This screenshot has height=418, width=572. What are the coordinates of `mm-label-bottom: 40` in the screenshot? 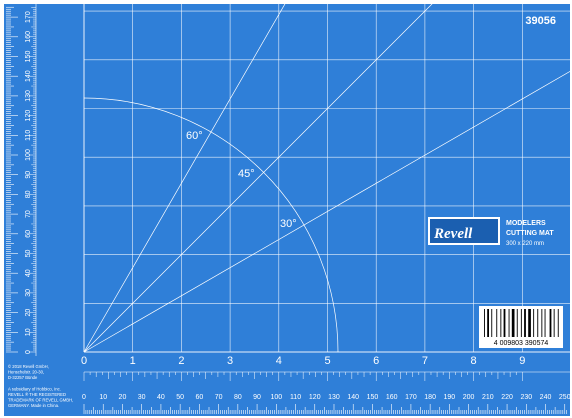 It's located at (161, 397).